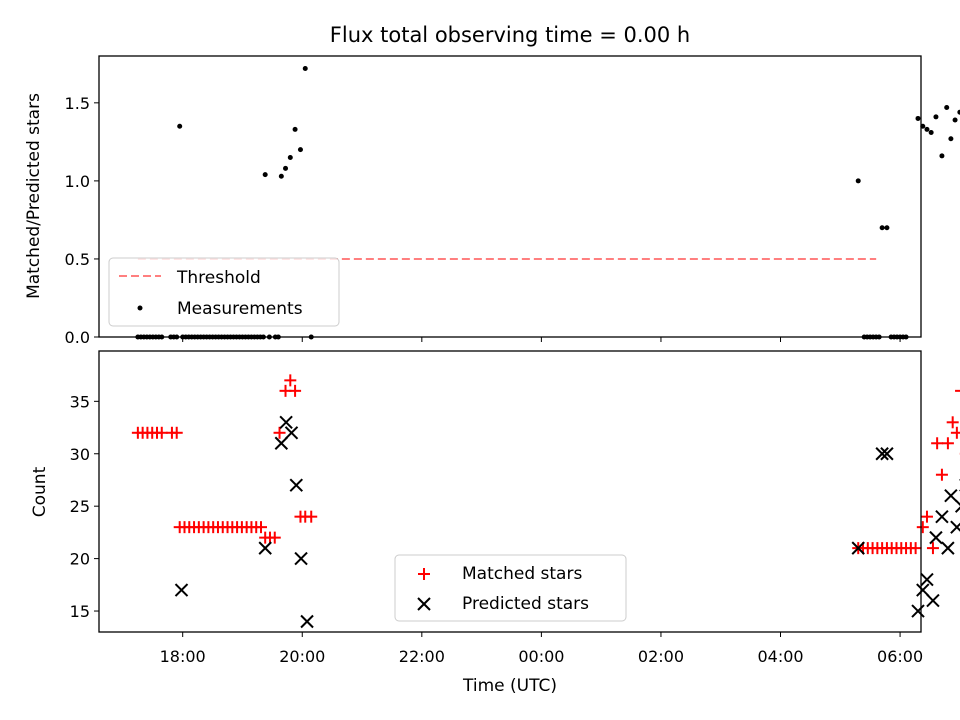  What do you see at coordinates (780, 656) in the screenshot?
I see `bottom-xtick-label: 04:00` at bounding box center [780, 656].